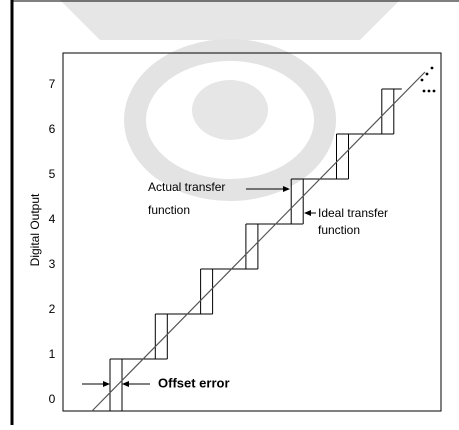  I want to click on y-tick-label: 0, so click(52, 399).